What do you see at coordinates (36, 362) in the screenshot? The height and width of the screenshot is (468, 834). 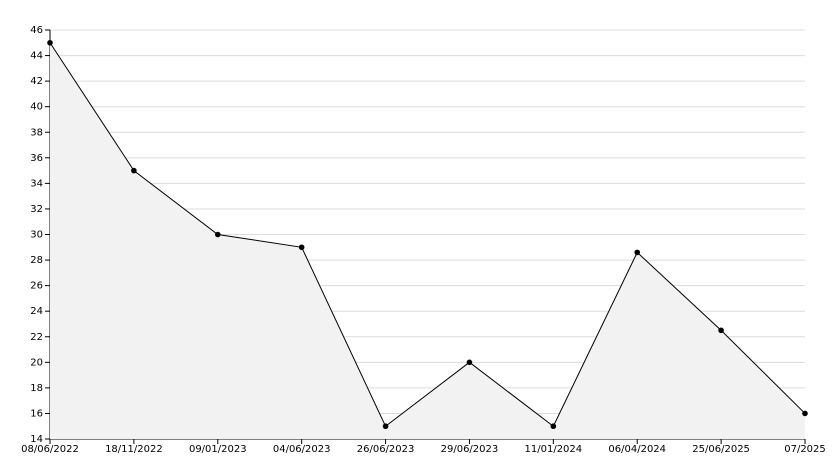 I see `y-tick-label: 20` at bounding box center [36, 362].